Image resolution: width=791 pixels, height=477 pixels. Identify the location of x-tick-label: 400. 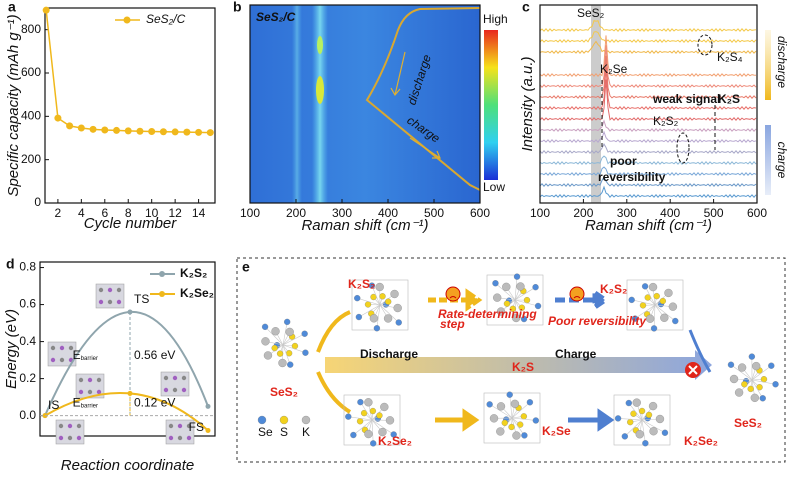
(670, 213).